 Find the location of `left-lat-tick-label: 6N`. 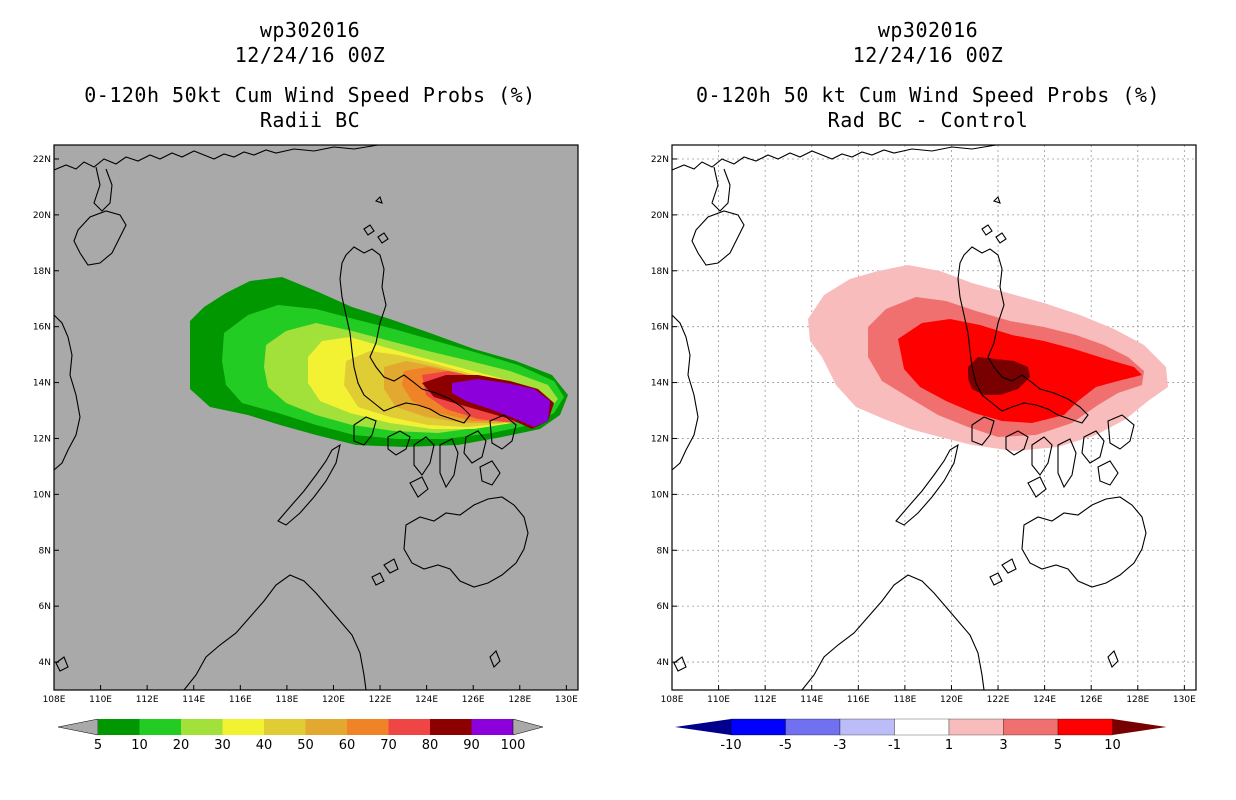

left-lat-tick-label: 6N is located at coordinates (45, 607).